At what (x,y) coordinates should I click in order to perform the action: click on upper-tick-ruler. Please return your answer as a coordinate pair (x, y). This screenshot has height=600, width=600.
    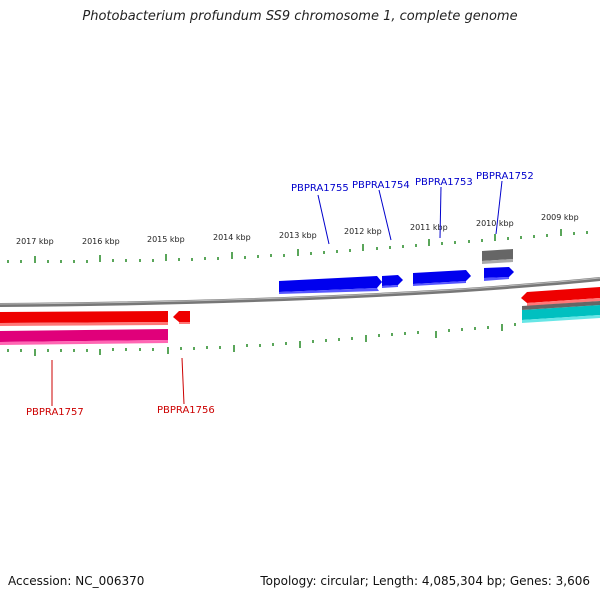
    Looking at the image, I should click on (297, 246).